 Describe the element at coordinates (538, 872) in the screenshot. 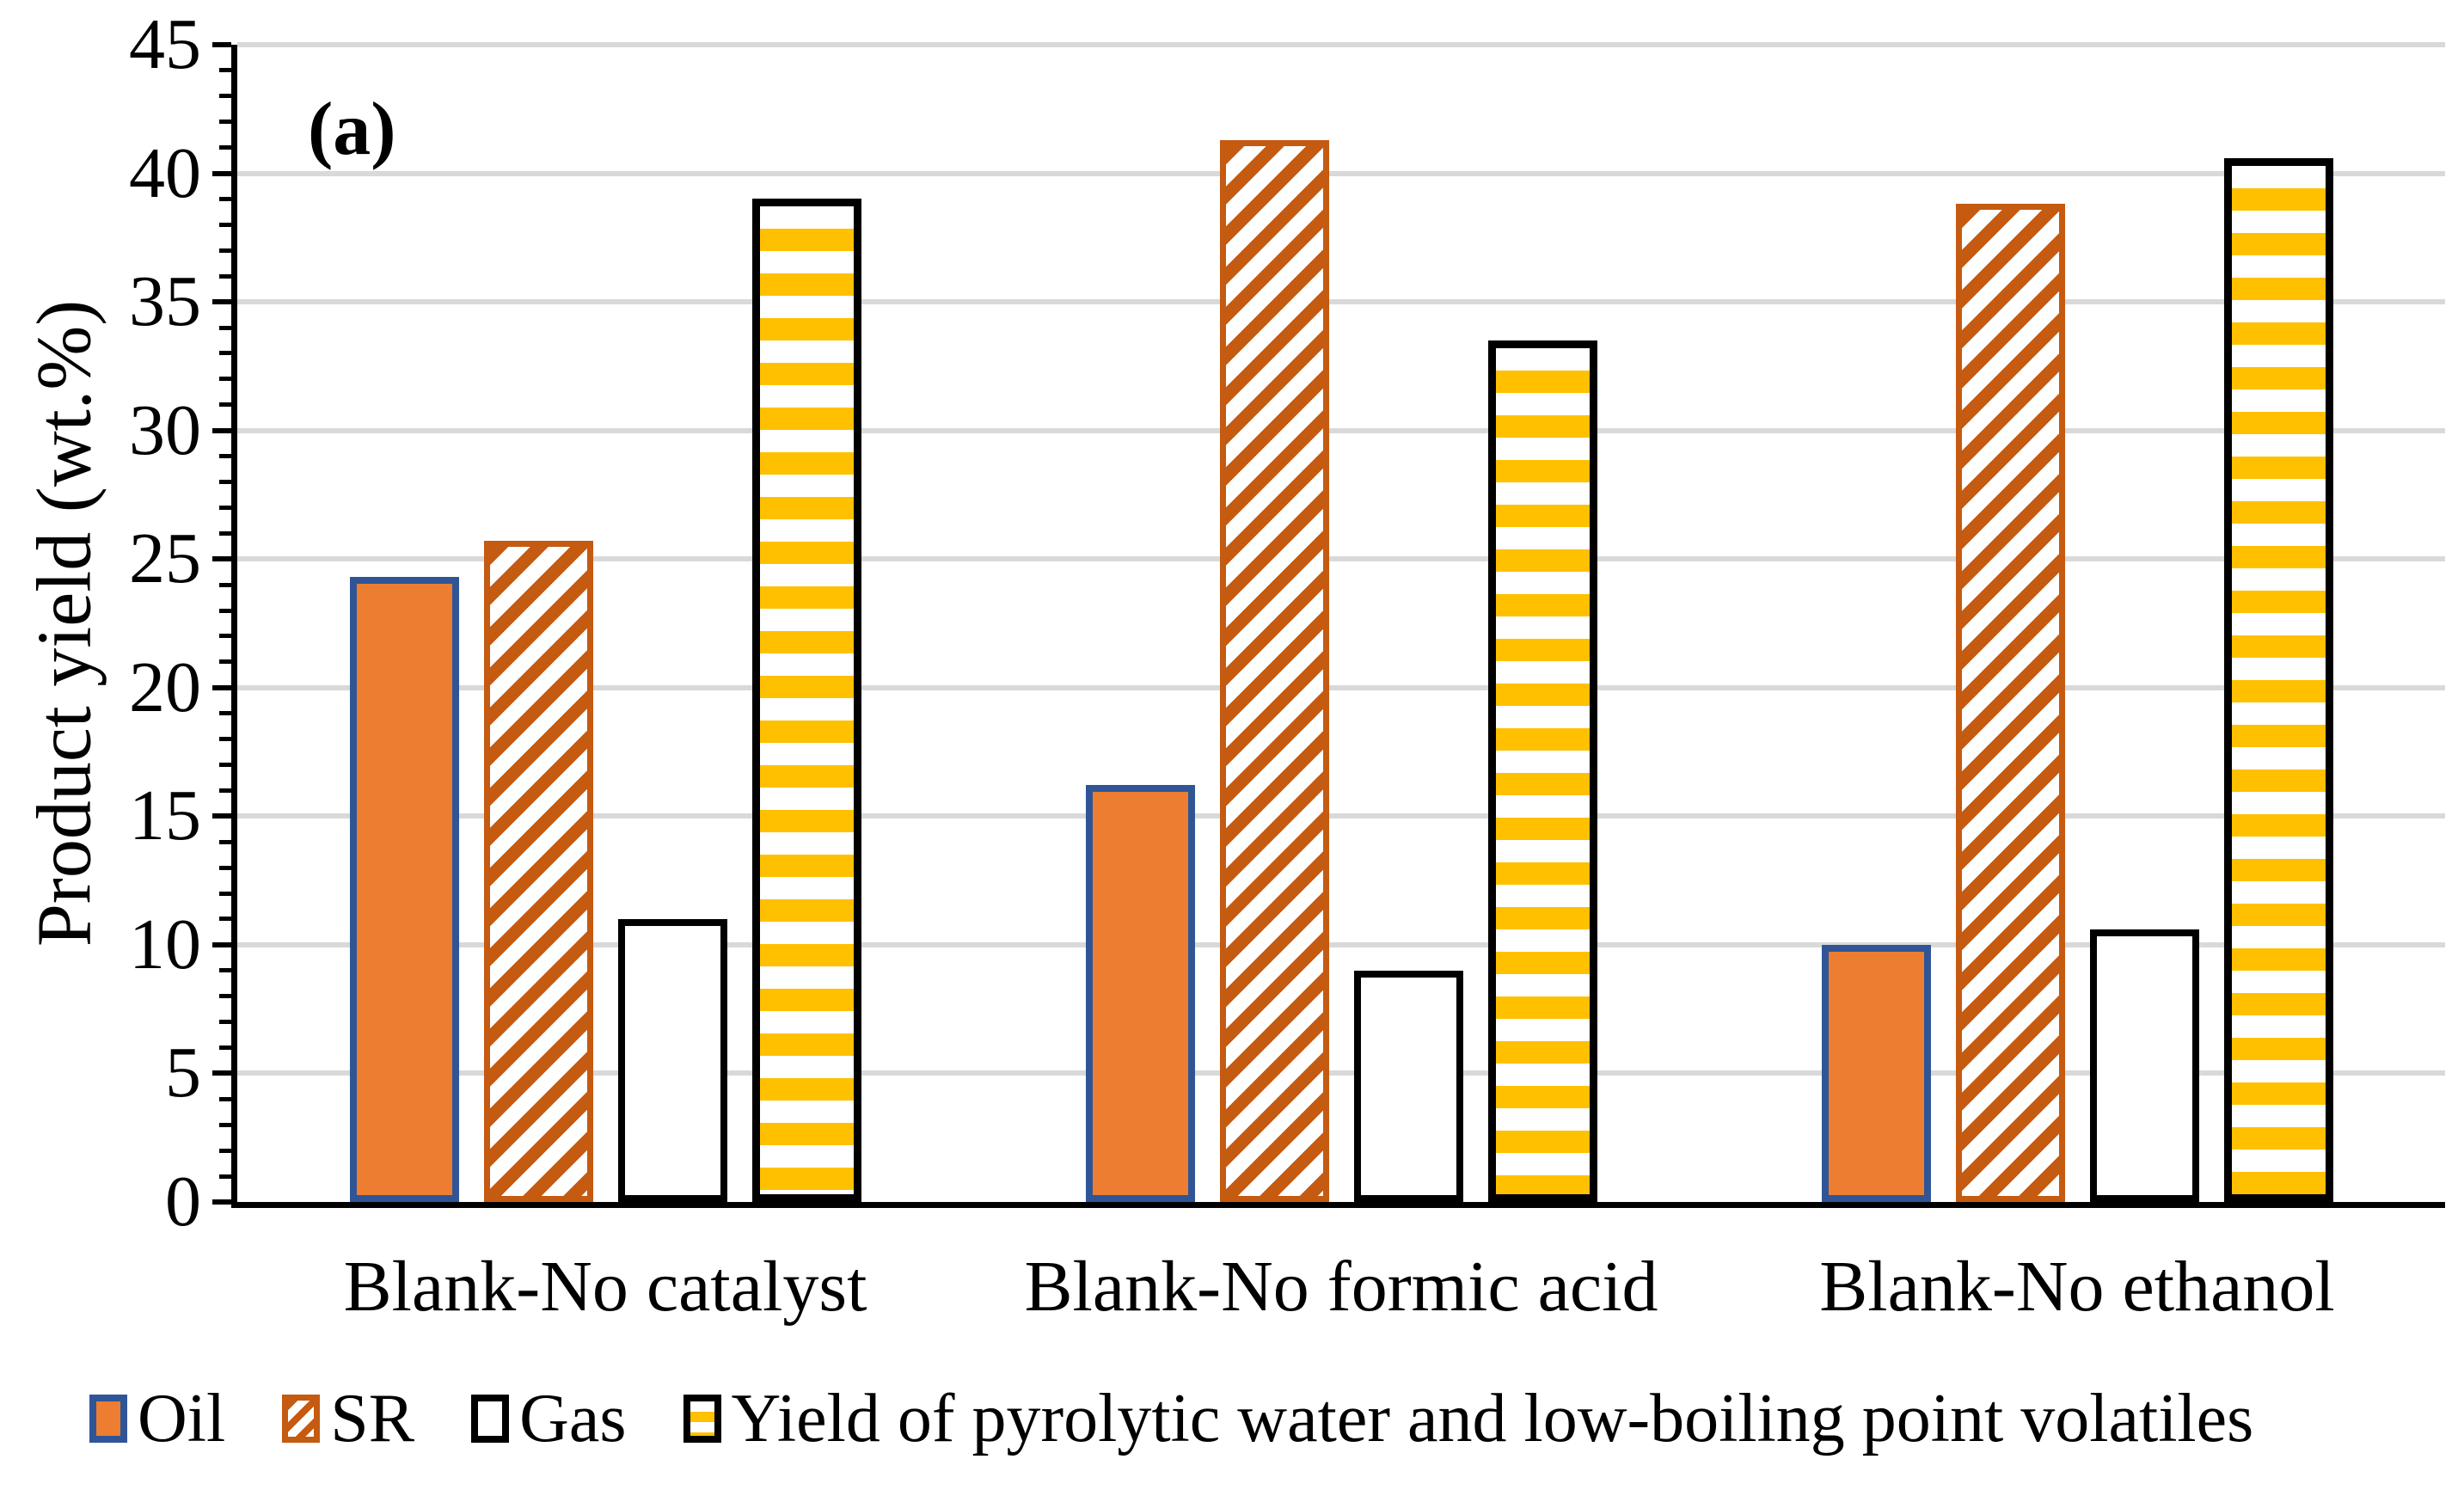

I see `bar-sr-cat1` at that location.